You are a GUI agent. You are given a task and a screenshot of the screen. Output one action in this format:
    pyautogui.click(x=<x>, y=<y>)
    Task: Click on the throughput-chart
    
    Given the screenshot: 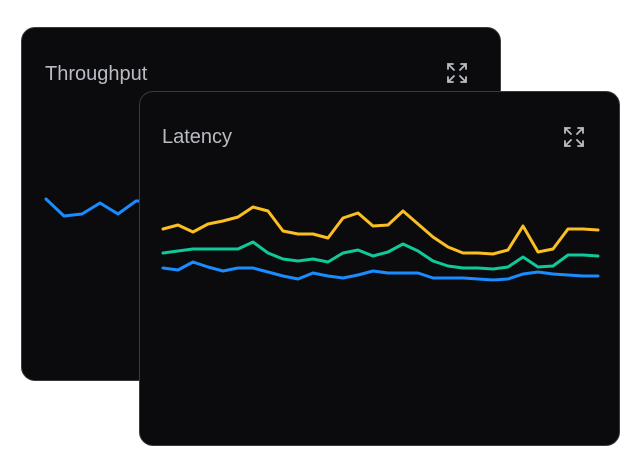 What is the action you would take?
    pyautogui.click(x=100, y=207)
    